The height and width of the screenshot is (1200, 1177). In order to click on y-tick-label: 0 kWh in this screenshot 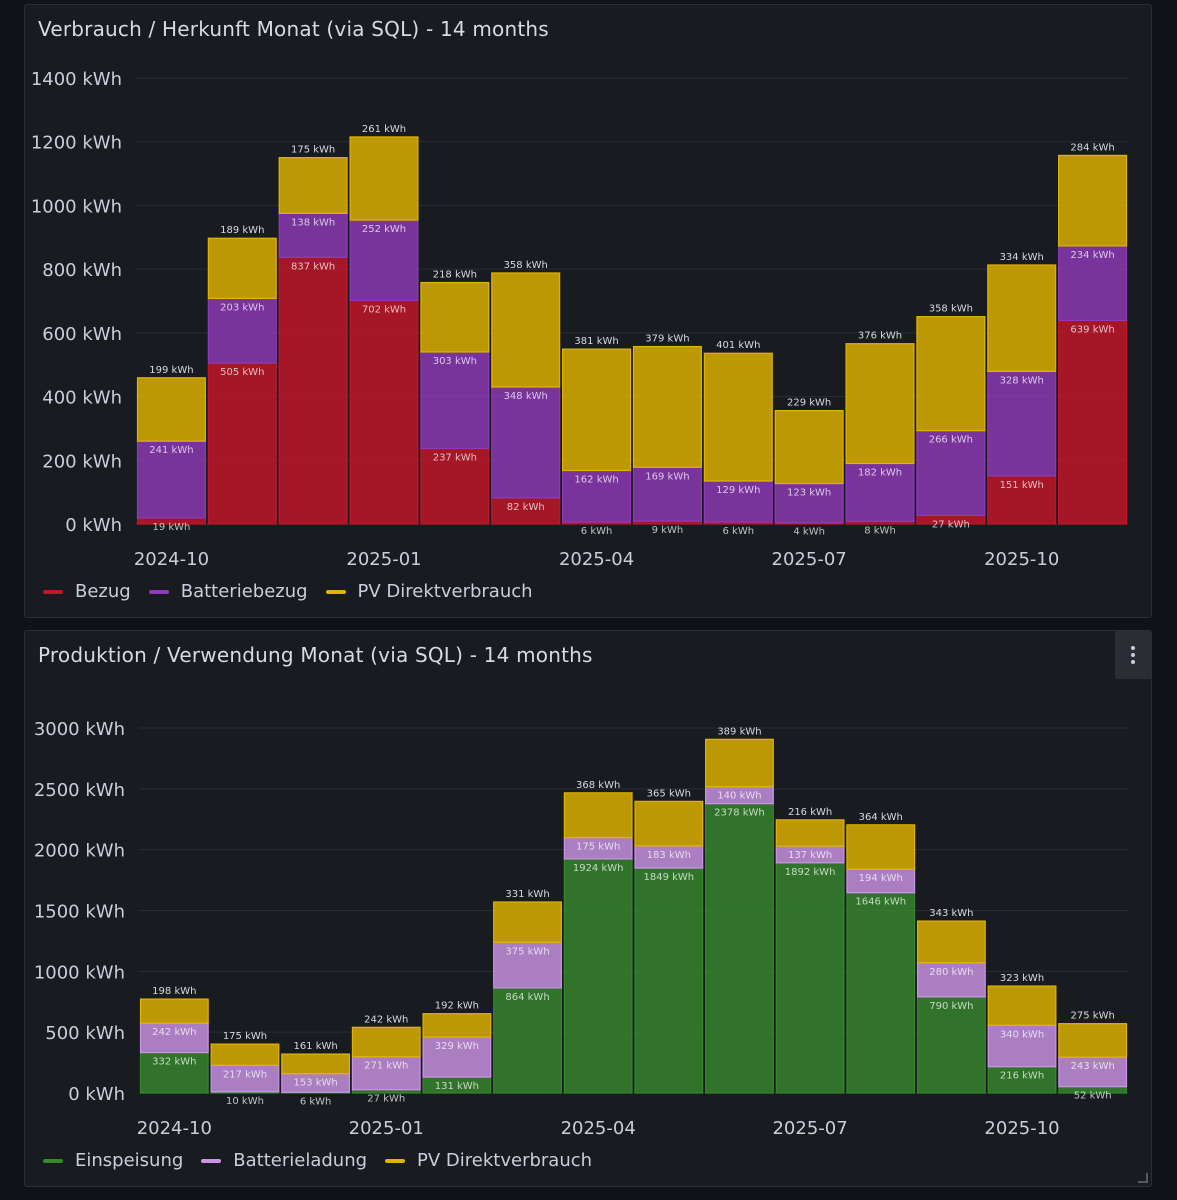, I will do `click(96, 1094)`.